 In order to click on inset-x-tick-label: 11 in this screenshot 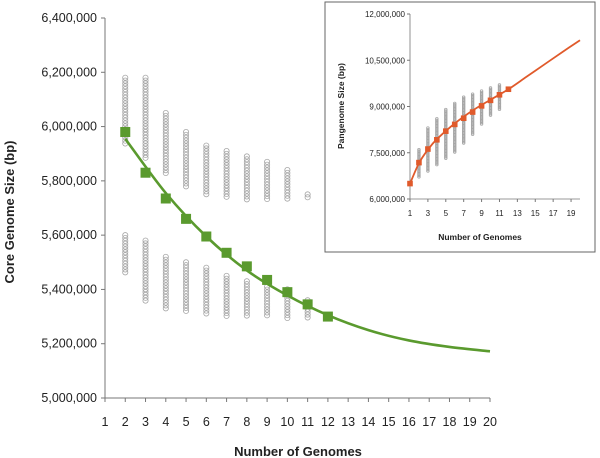, I will do `click(499, 213)`.